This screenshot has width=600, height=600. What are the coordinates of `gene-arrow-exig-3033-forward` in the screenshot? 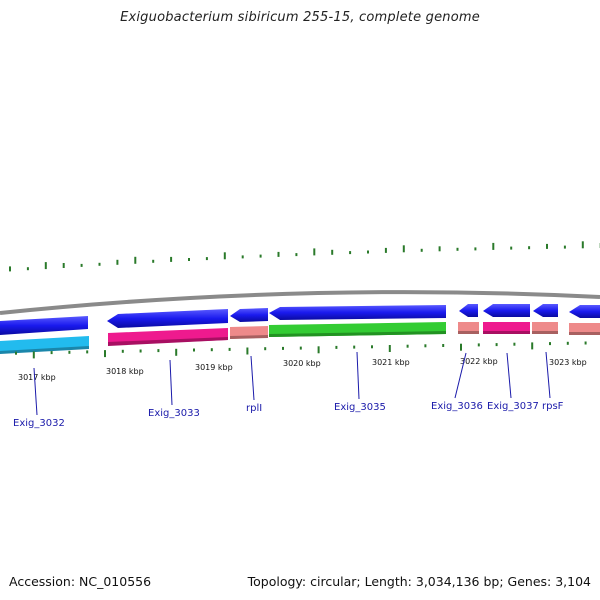 It's located at (167, 318).